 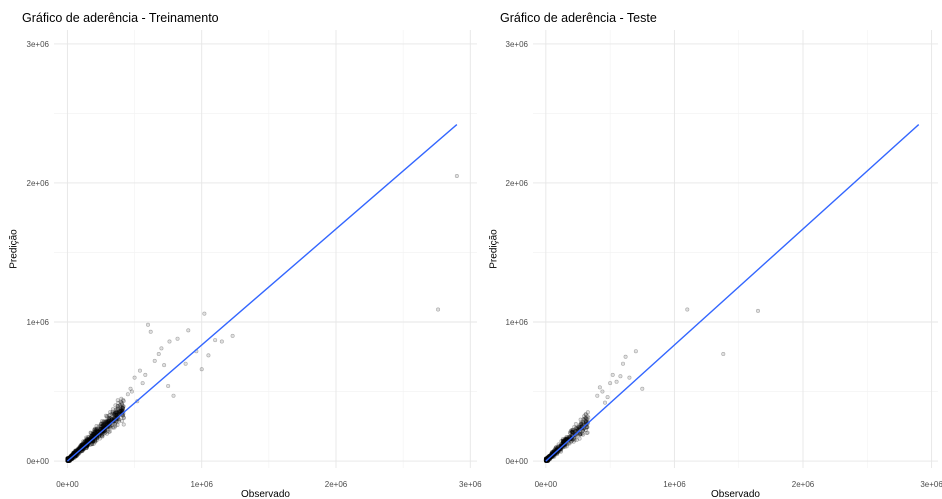 I want to click on x-axis-label: Observado, so click(x=735, y=494).